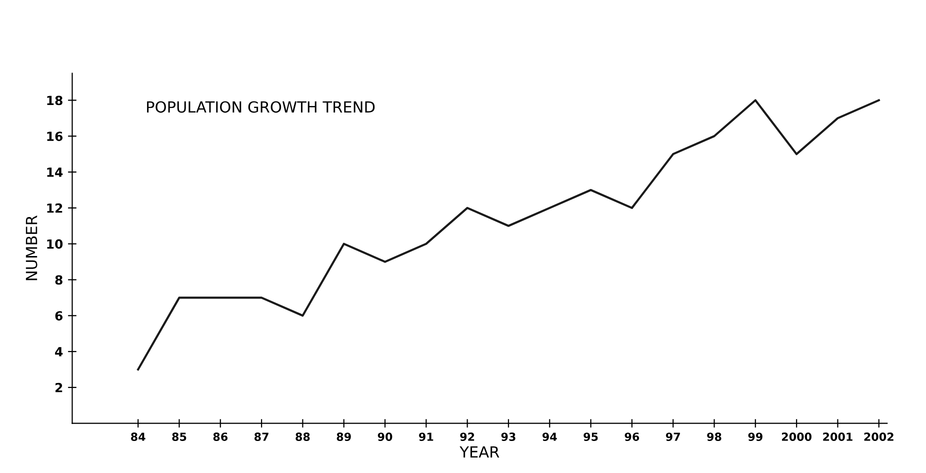 The image size is (926, 473). Describe the element at coordinates (549, 436) in the screenshot. I see `x-tick-label: 94` at that location.